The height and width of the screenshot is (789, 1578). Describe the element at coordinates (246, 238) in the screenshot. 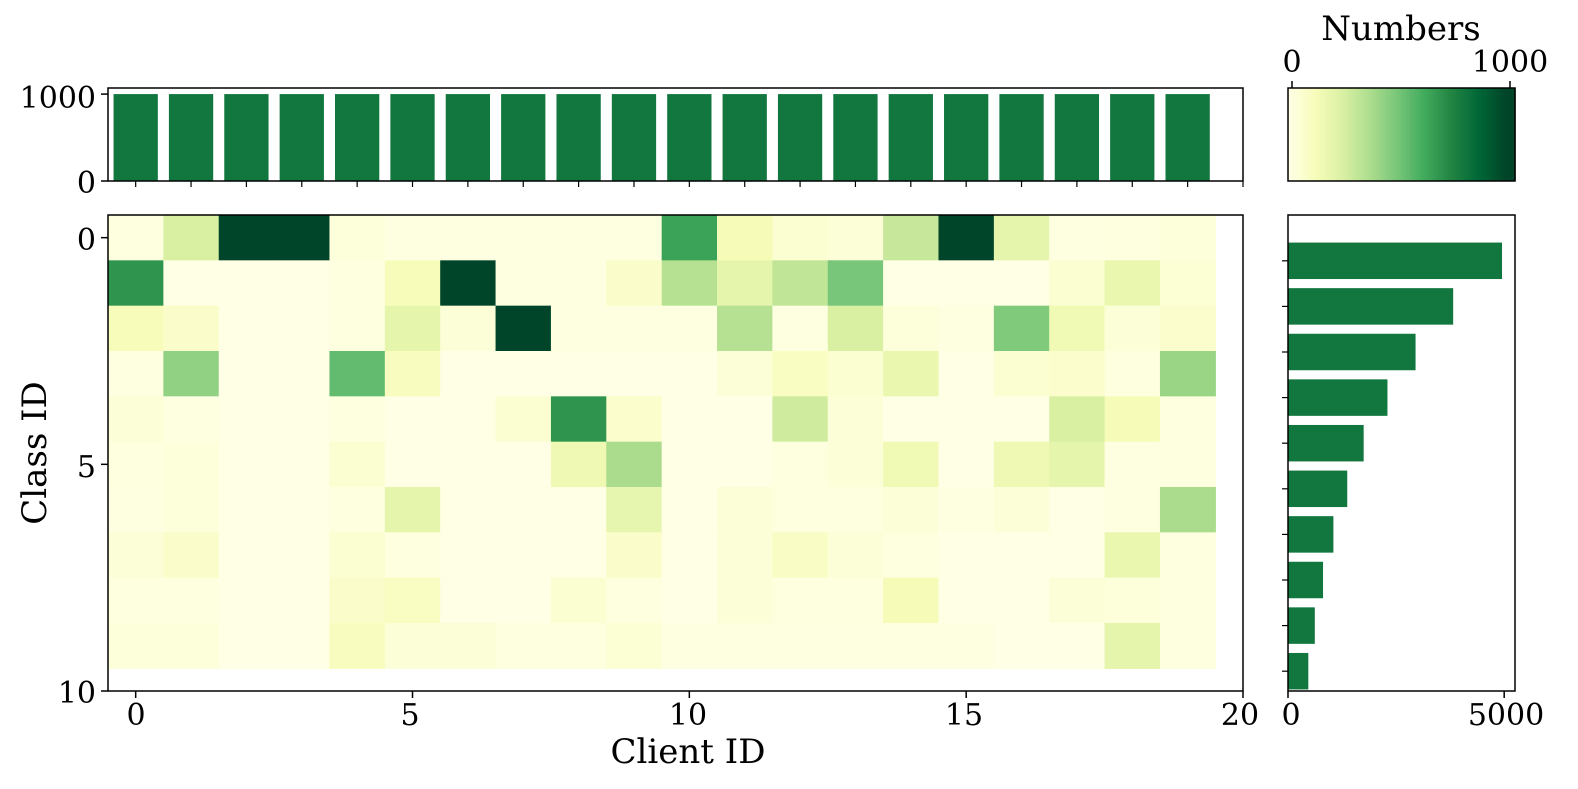

I see `heatmap-cell-r0-c2` at that location.